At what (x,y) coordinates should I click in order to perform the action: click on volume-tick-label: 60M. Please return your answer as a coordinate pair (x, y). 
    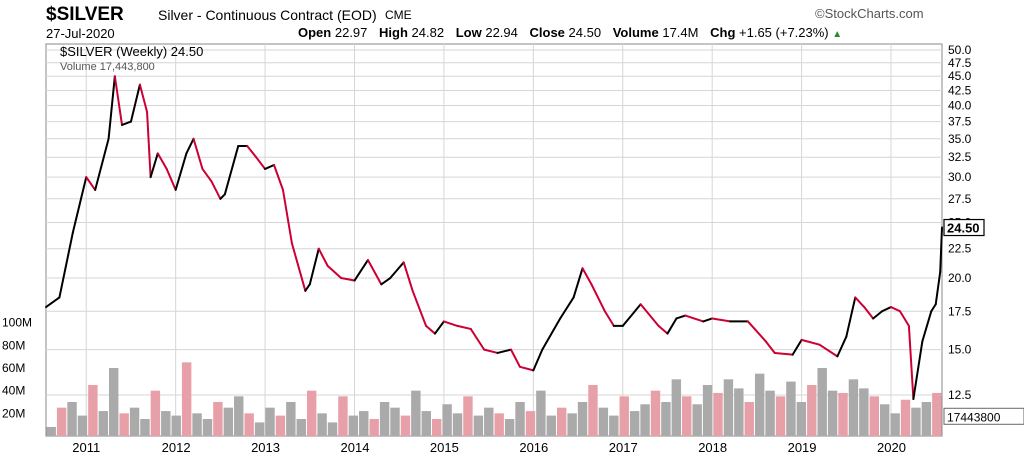
    Looking at the image, I should click on (13, 368).